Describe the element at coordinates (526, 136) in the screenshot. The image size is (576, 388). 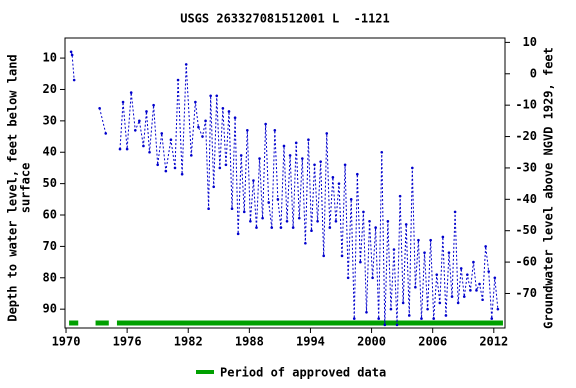
I see `y2-tick-label: -20` at that location.